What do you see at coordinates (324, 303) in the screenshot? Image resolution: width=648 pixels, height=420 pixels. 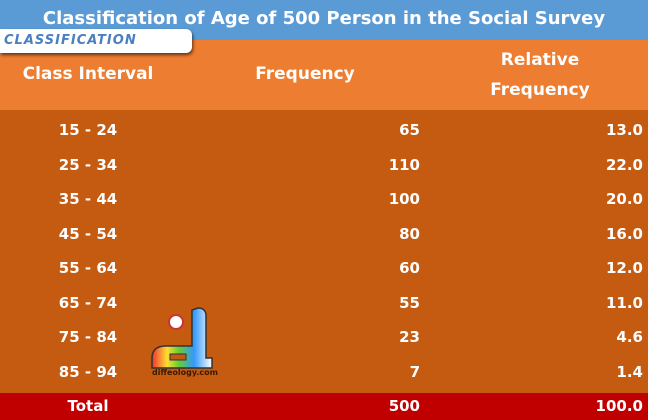 I see `table-row: 65 - 74 55 11.0` at bounding box center [324, 303].